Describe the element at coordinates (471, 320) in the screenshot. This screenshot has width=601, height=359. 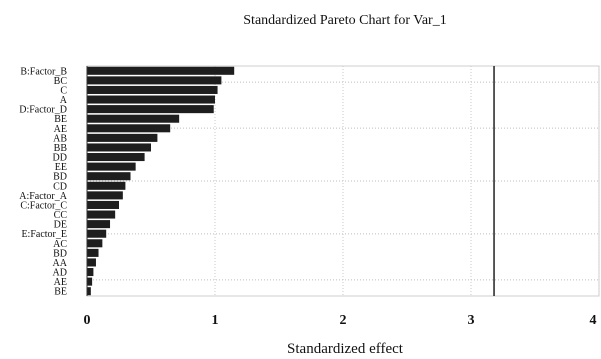
I see `x-tick-label: 3` at that location.